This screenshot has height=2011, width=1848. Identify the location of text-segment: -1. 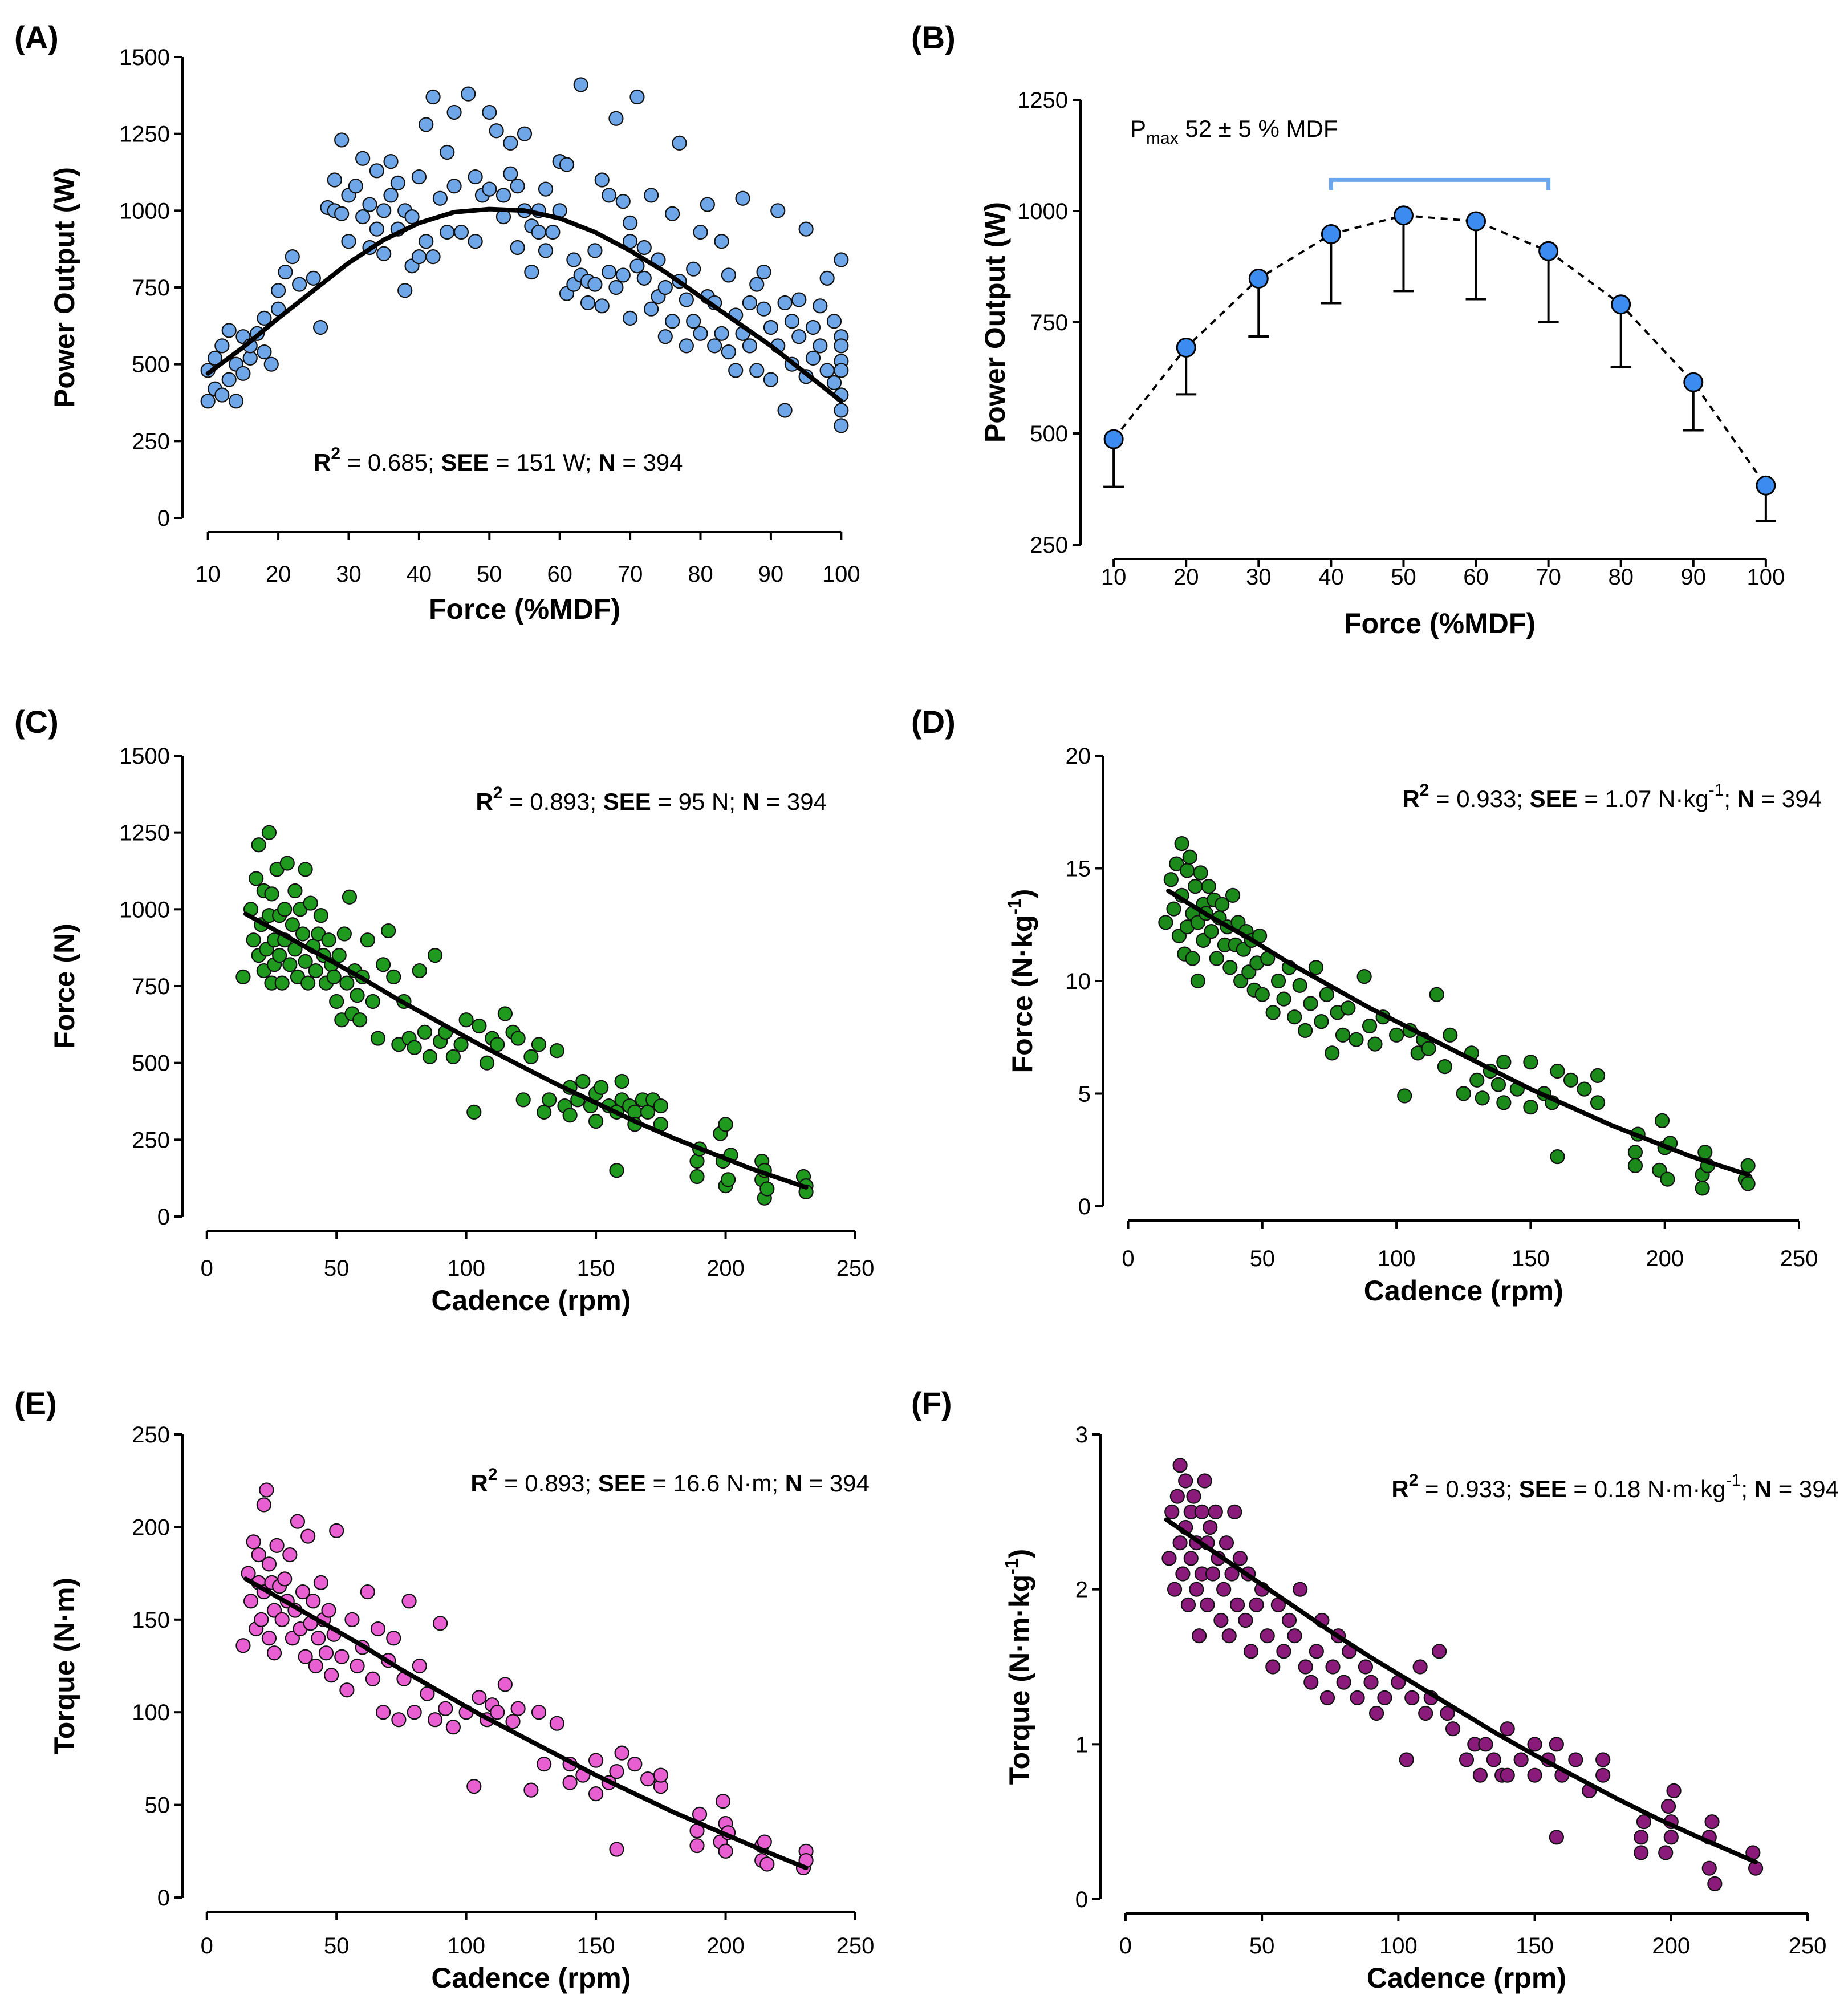
(1015, 906).